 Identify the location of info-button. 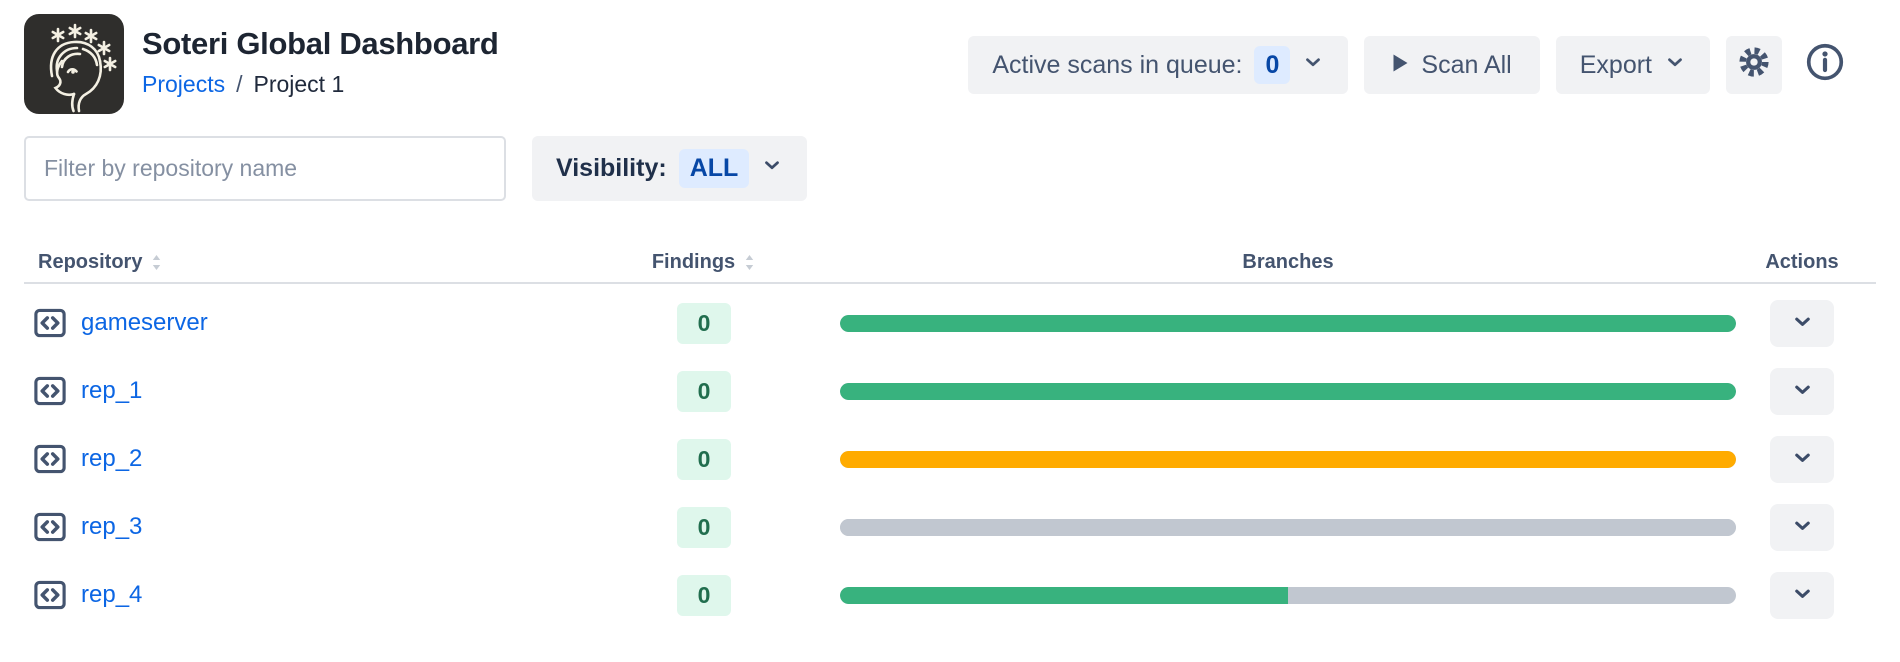
(1825, 65).